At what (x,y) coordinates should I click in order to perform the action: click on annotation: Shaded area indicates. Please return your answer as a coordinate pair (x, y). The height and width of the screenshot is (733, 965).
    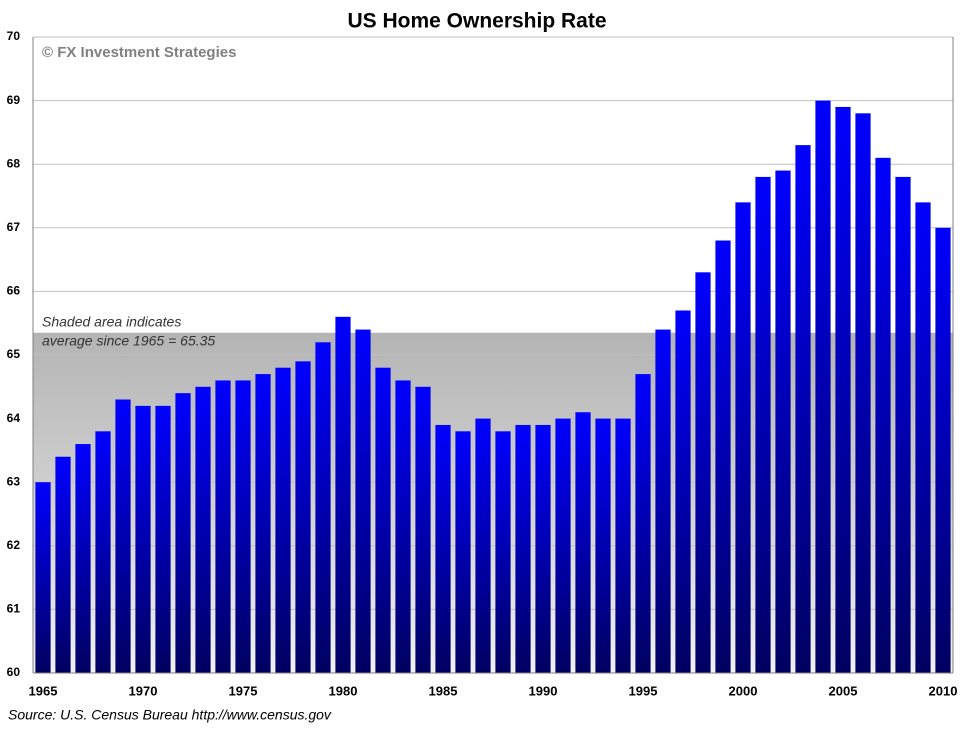
    Looking at the image, I should click on (111, 322).